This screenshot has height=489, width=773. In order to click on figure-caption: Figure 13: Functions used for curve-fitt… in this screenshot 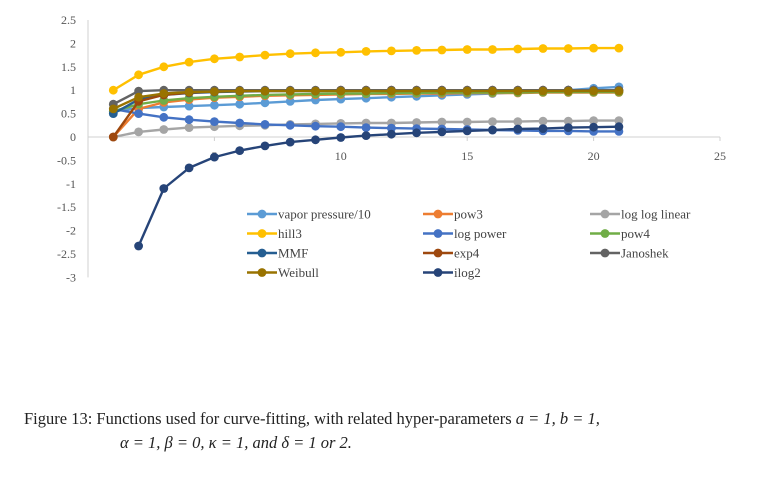, I will do `click(389, 431)`.